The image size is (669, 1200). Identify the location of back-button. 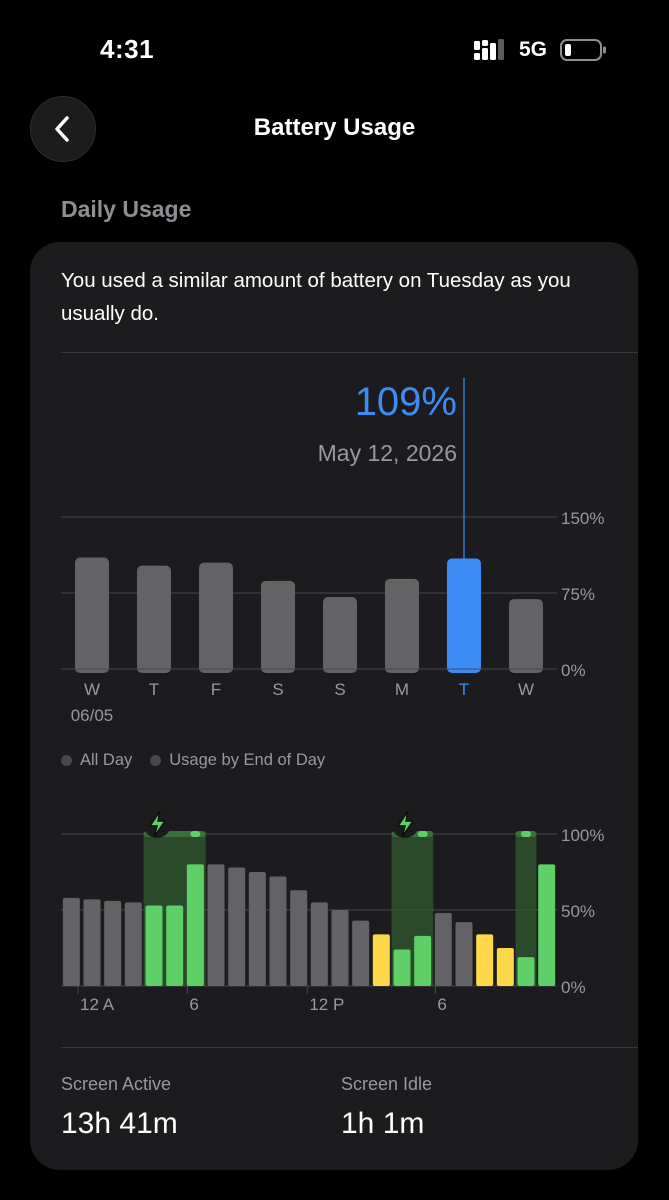
(63, 129).